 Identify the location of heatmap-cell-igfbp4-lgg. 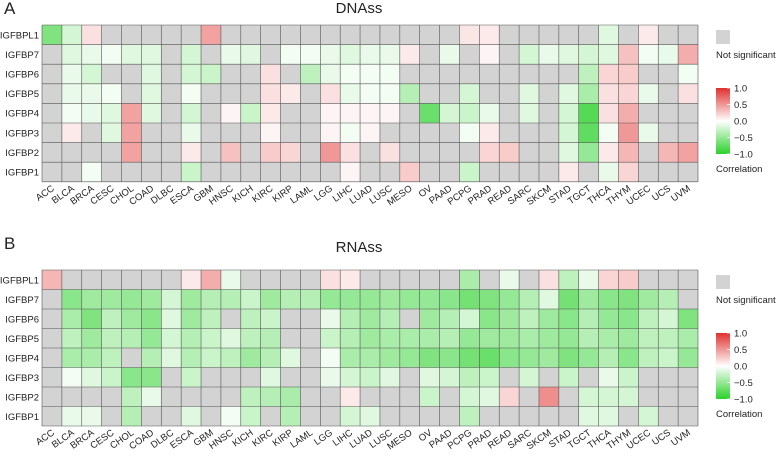
(330, 358).